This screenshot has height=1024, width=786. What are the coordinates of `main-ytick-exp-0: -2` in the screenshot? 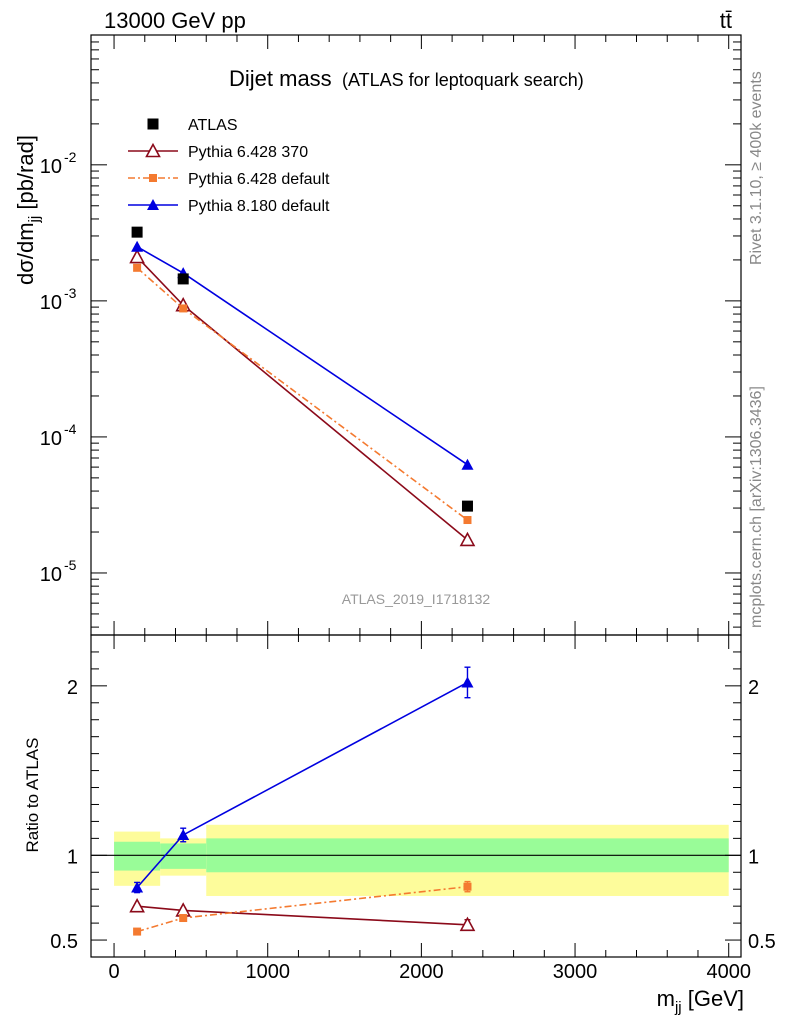 It's located at (70, 157).